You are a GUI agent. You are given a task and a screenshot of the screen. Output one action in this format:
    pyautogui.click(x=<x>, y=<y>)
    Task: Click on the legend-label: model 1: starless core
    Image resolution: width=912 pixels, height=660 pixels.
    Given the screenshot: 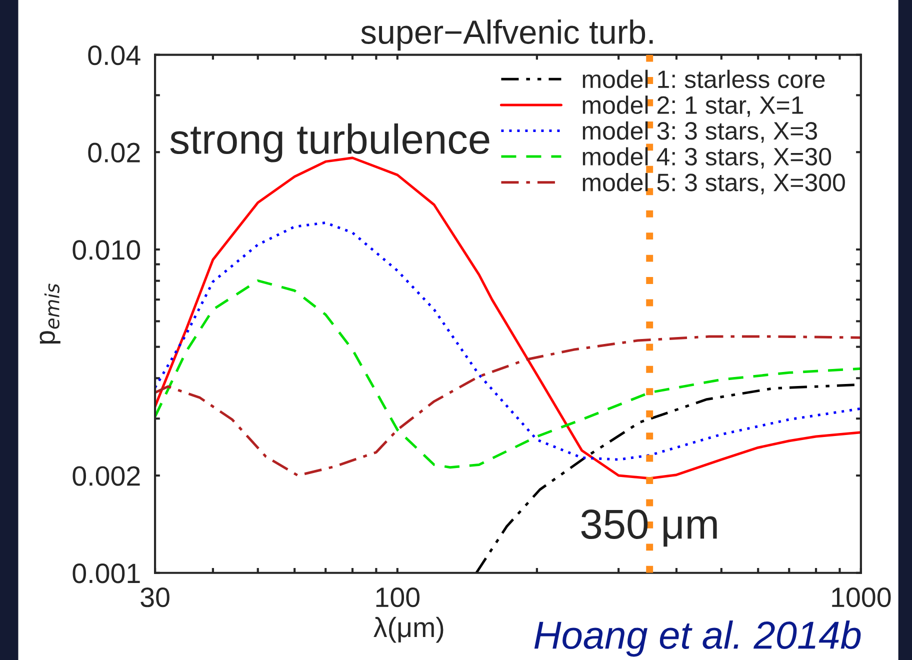 What is the action you would take?
    pyautogui.click(x=703, y=79)
    